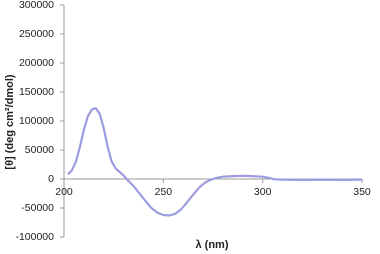 Image resolution: width=380 pixels, height=254 pixels. What do you see at coordinates (362, 192) in the screenshot?
I see `x-tick-label: 350` at bounding box center [362, 192].